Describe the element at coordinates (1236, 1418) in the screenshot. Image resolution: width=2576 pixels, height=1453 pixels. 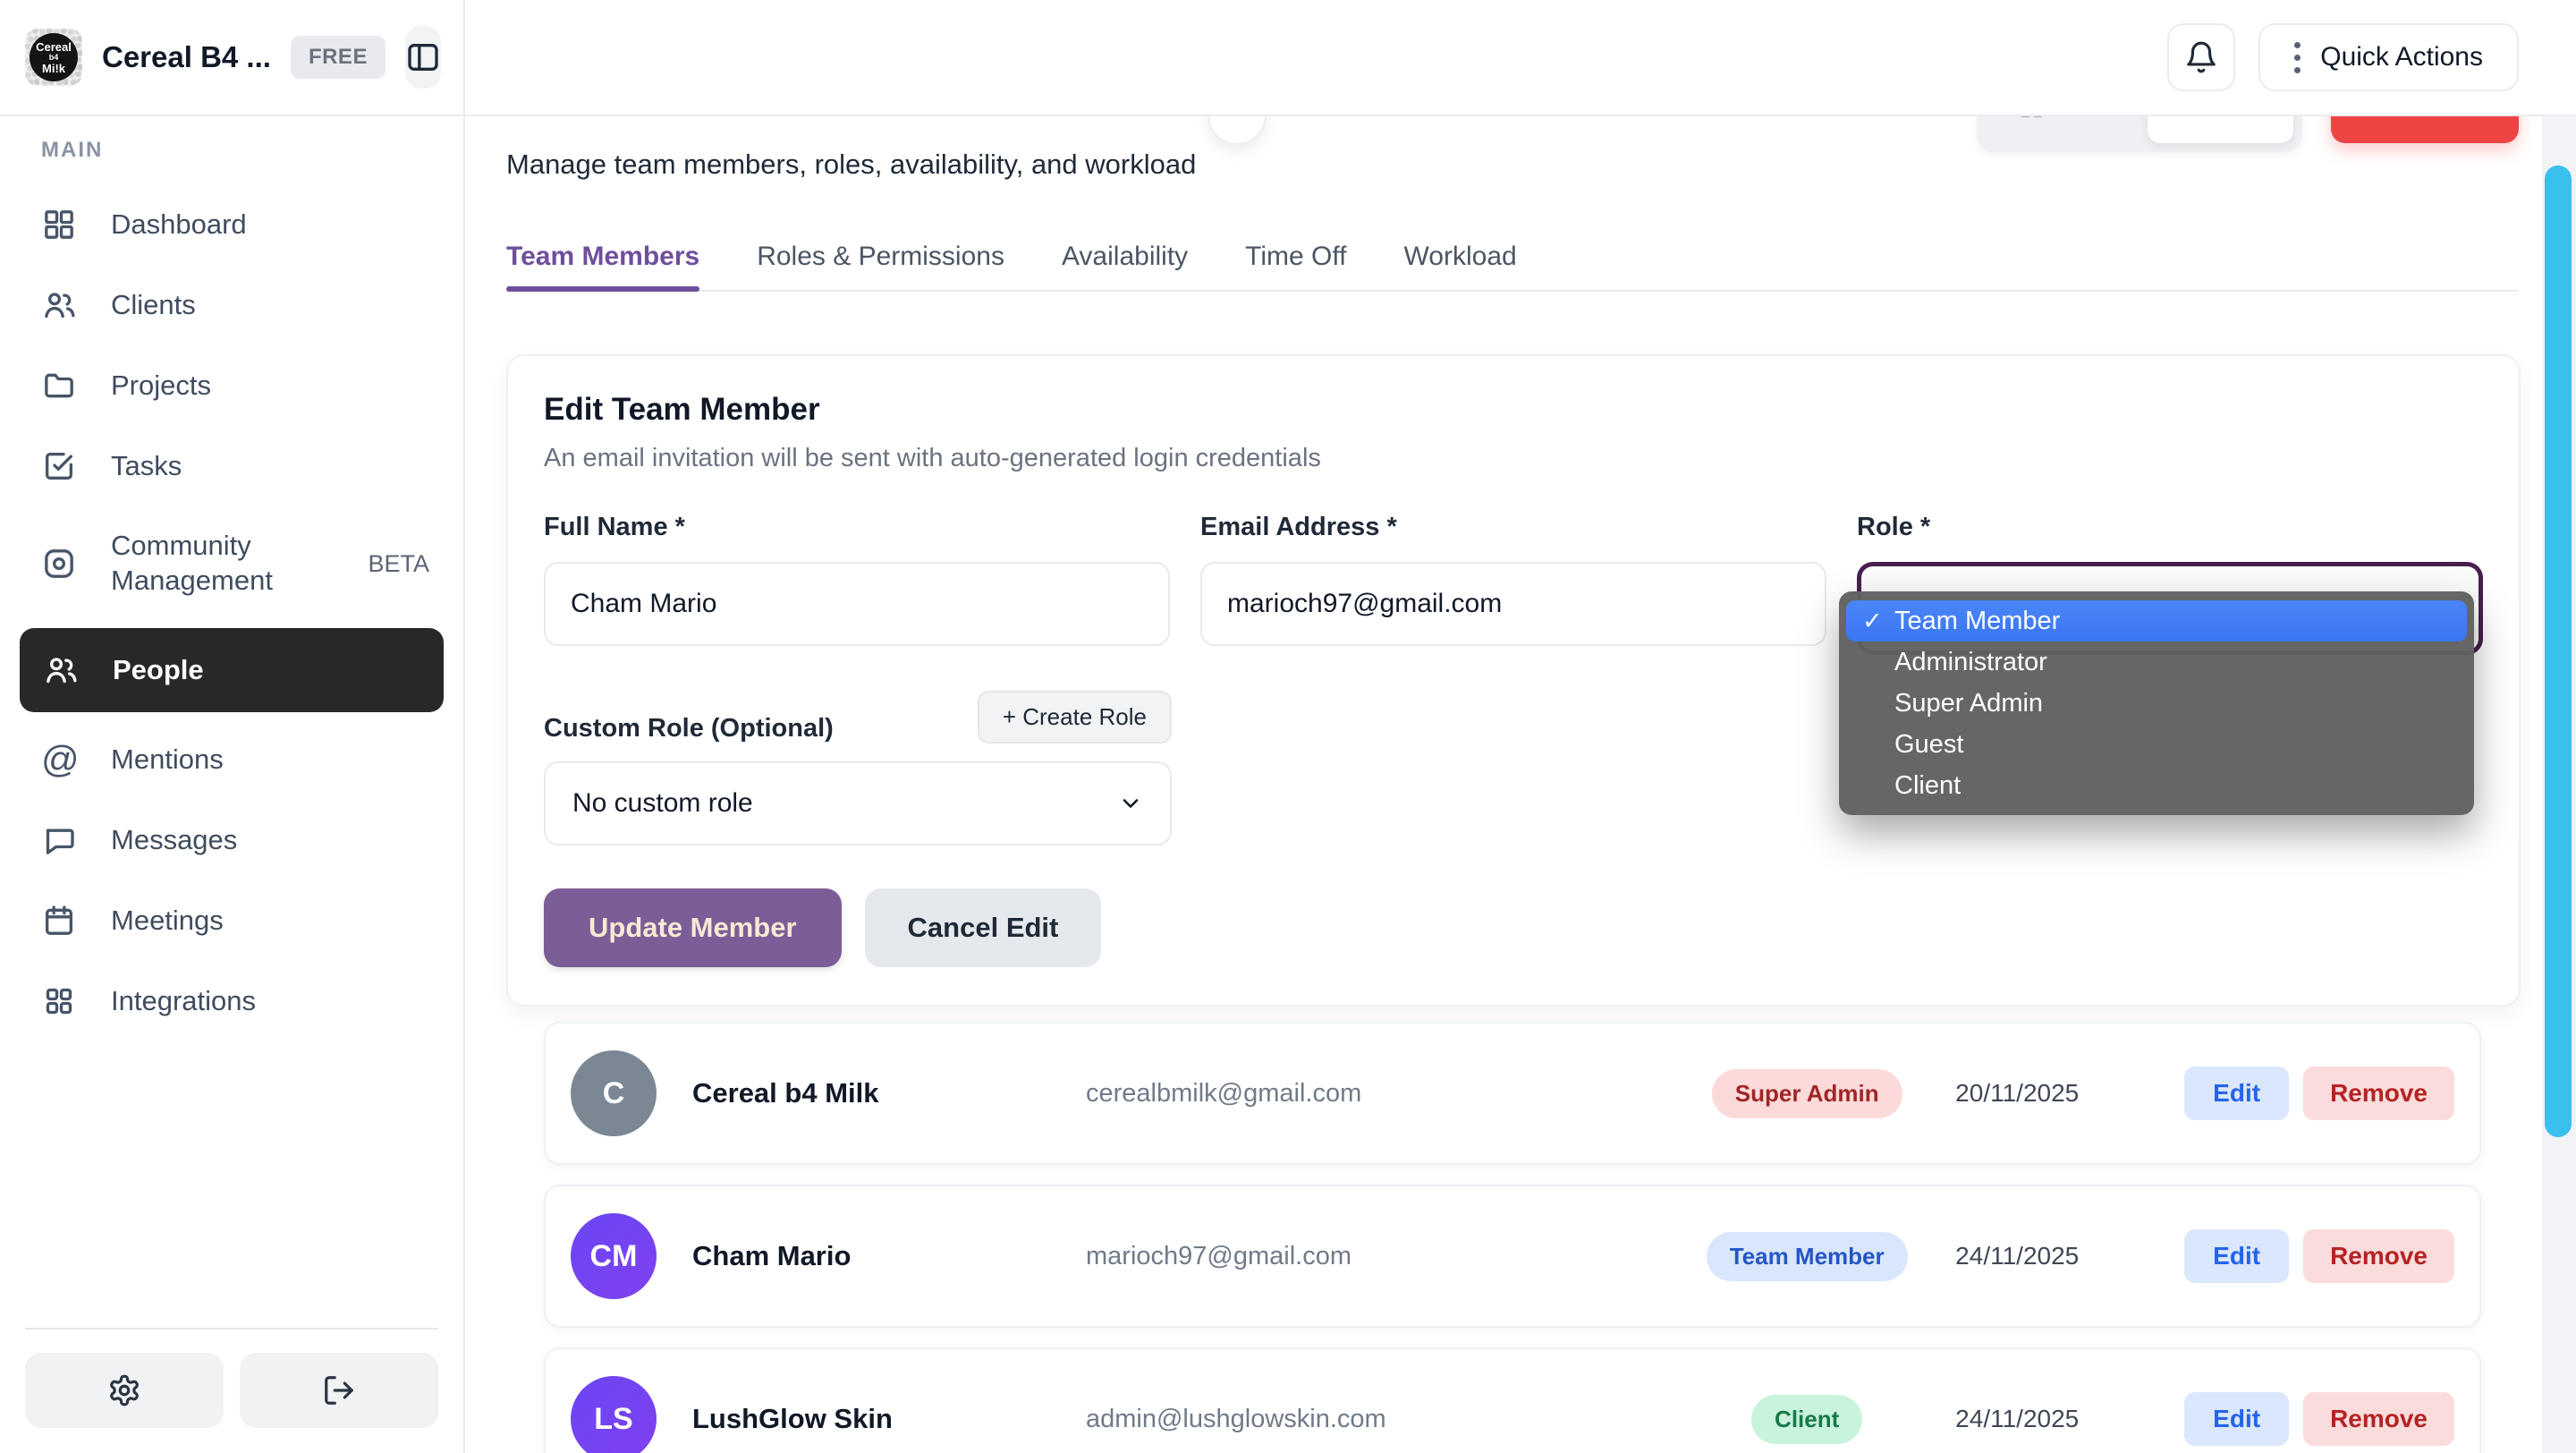
I see `member-email: admin@lushglowskin.com` at that location.